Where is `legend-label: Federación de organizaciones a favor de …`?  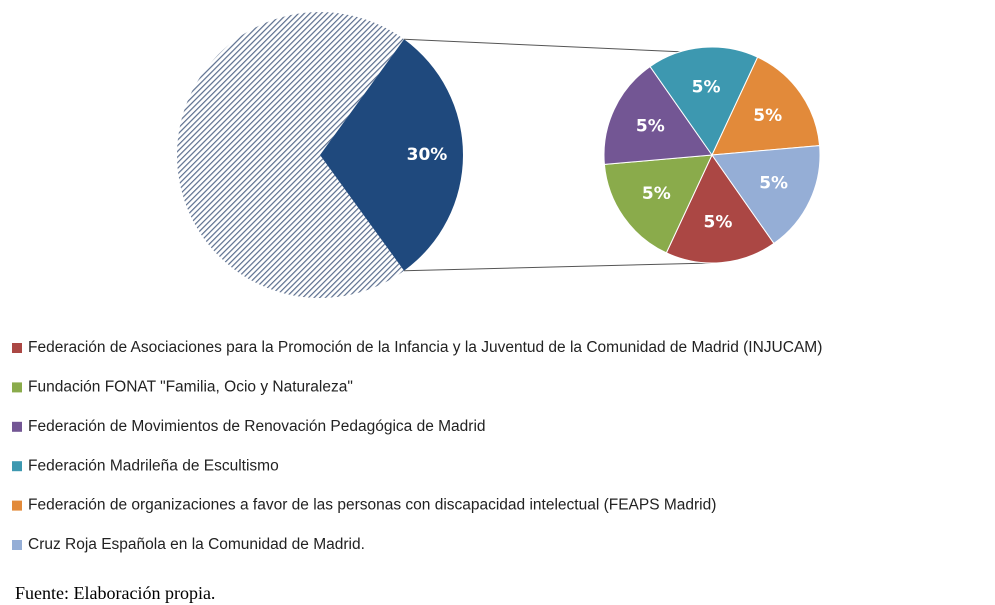
legend-label: Federación de organizaciones a favor de … is located at coordinates (372, 505).